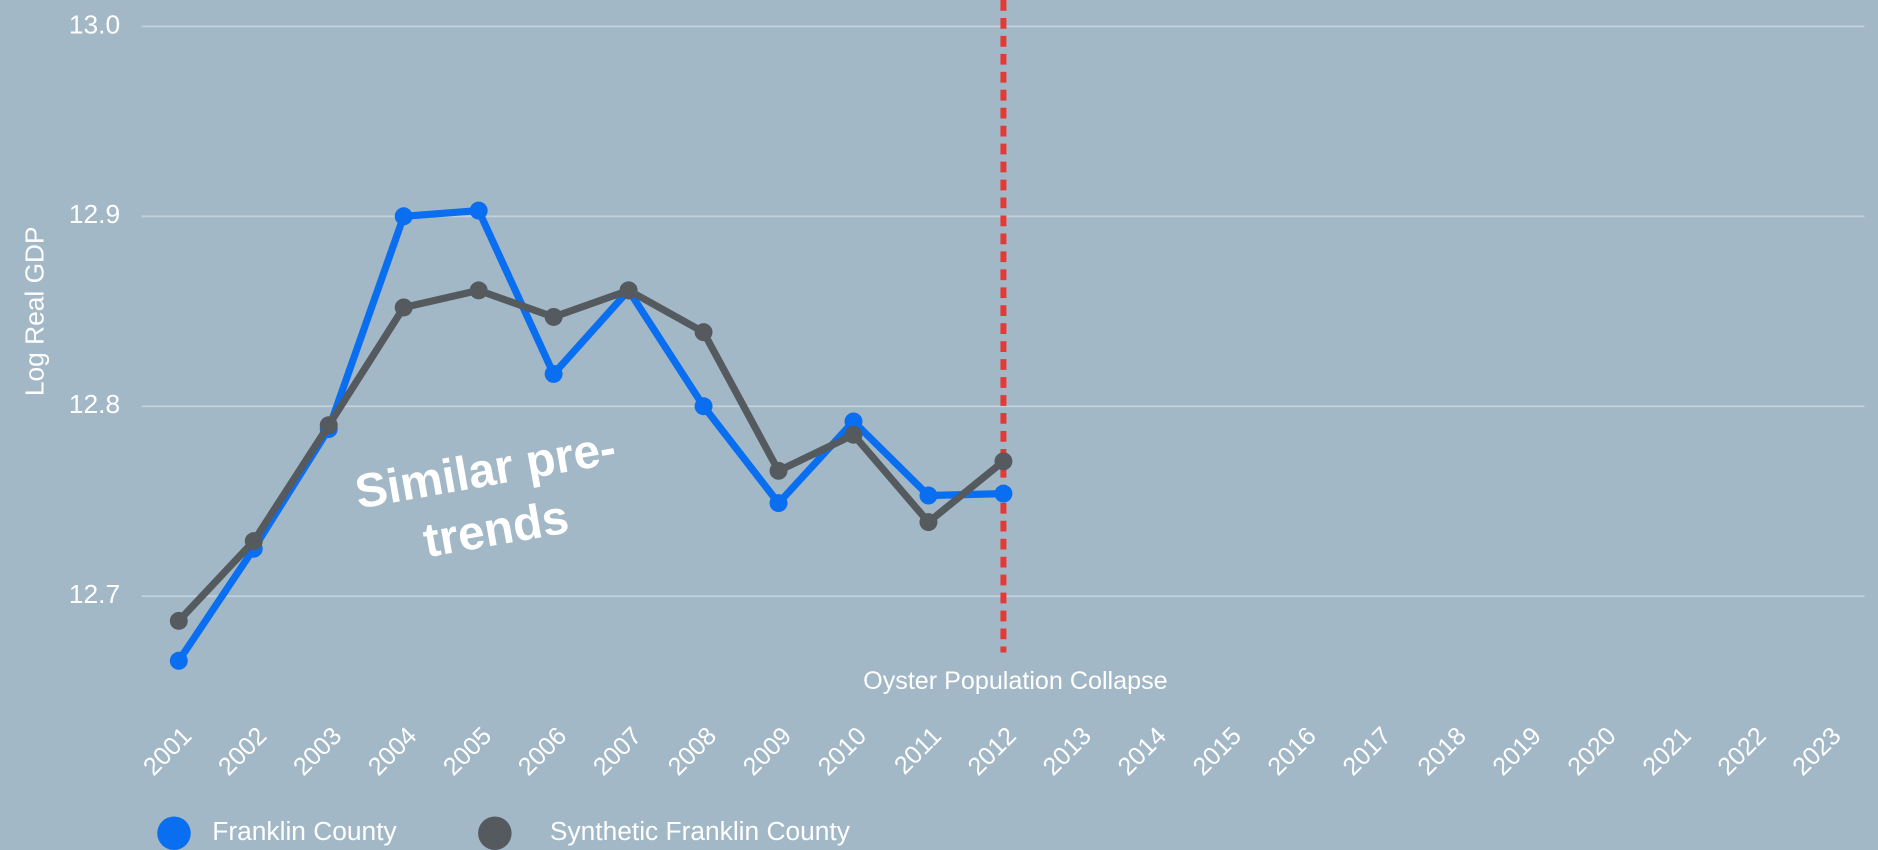 The height and width of the screenshot is (850, 1878). Describe the element at coordinates (1741, 751) in the screenshot. I see `x-tick-label: 2022` at that location.